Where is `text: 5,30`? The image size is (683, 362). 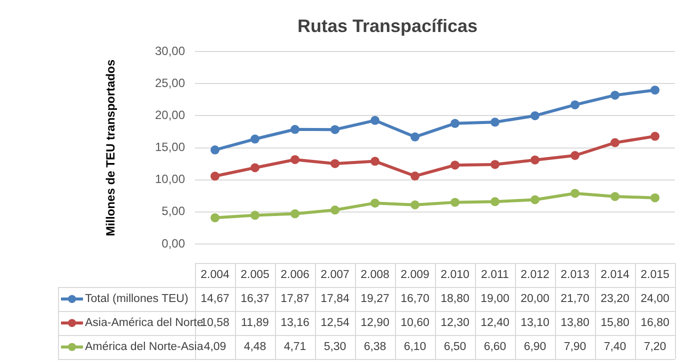
text: 5,30 is located at coordinates (335, 347).